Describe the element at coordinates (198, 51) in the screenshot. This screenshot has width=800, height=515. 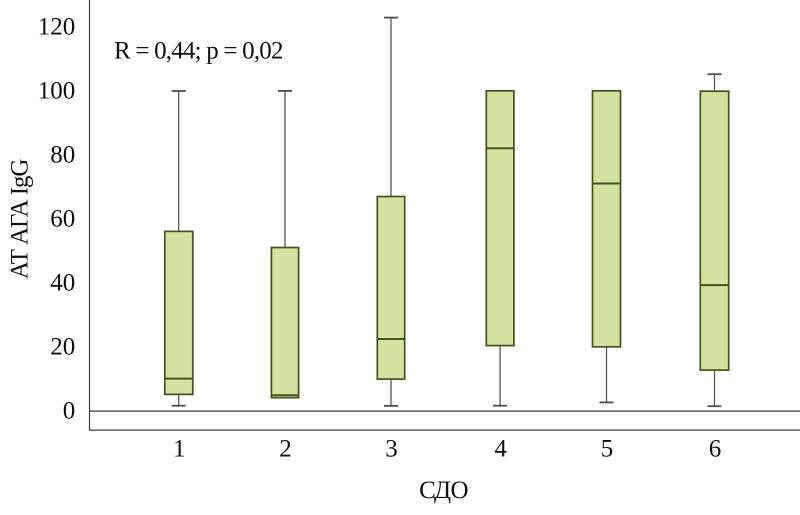
I see `svg-text: R = 0,44; p = 0,02` at that location.